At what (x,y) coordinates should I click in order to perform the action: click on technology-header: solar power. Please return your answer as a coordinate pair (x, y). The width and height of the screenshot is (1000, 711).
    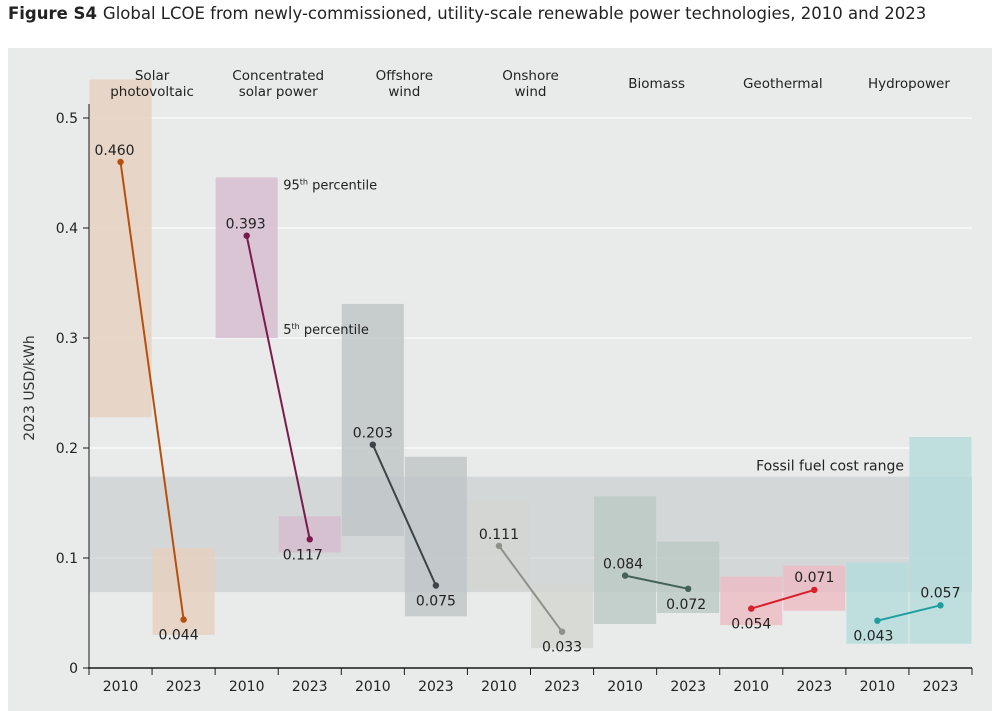
    Looking at the image, I should click on (278, 92).